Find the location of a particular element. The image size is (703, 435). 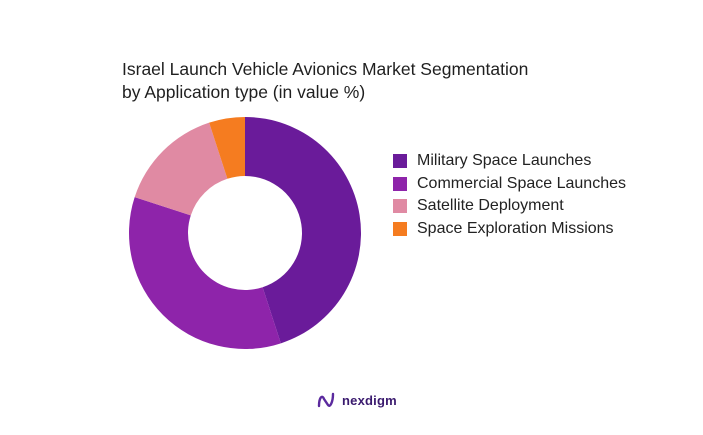

legend-label: Space Exploration Missions is located at coordinates (515, 228).